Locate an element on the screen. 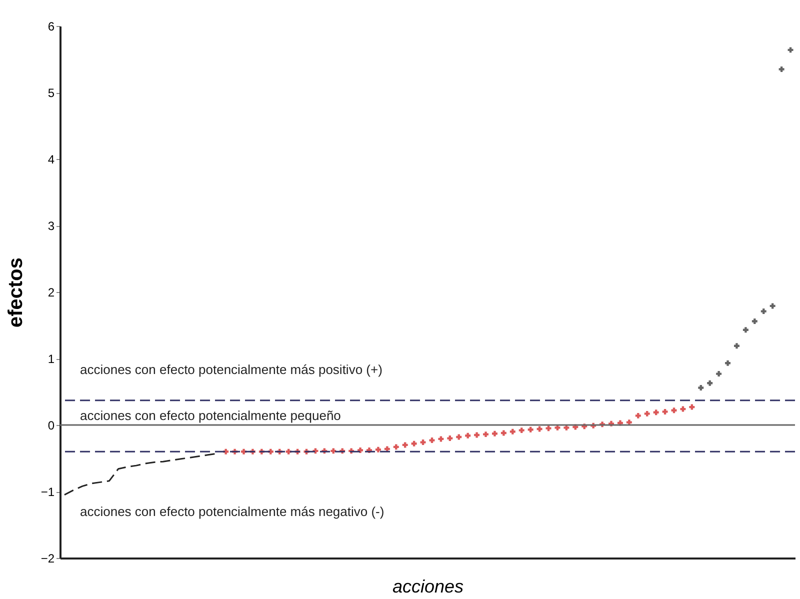  y-tick-label: 0 is located at coordinates (51, 425).